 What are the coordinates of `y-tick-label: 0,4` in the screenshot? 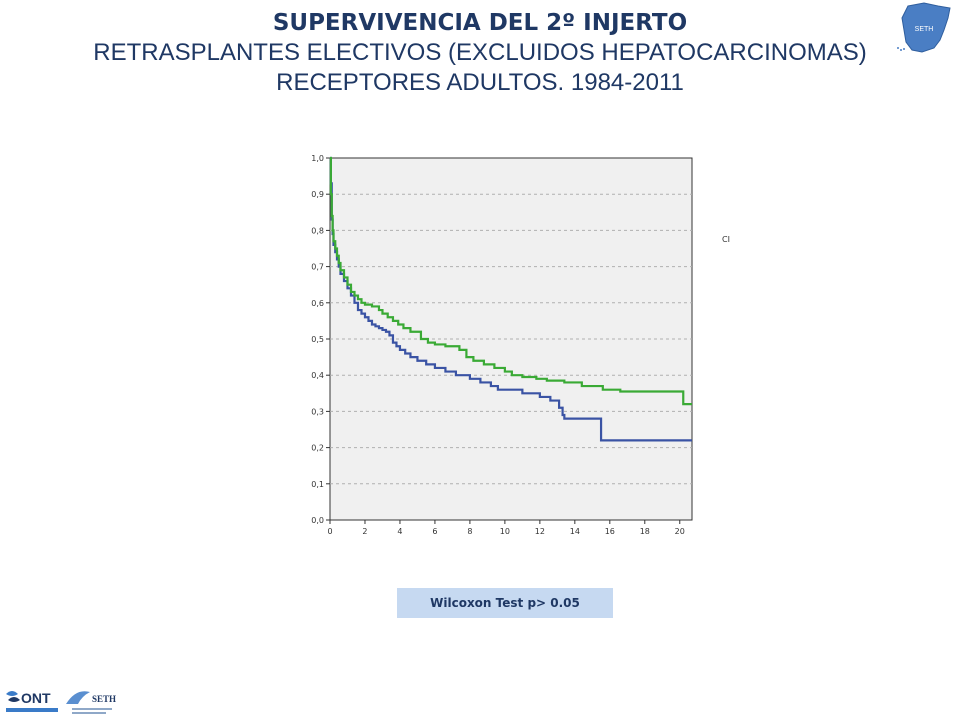 It's located at (317, 375).